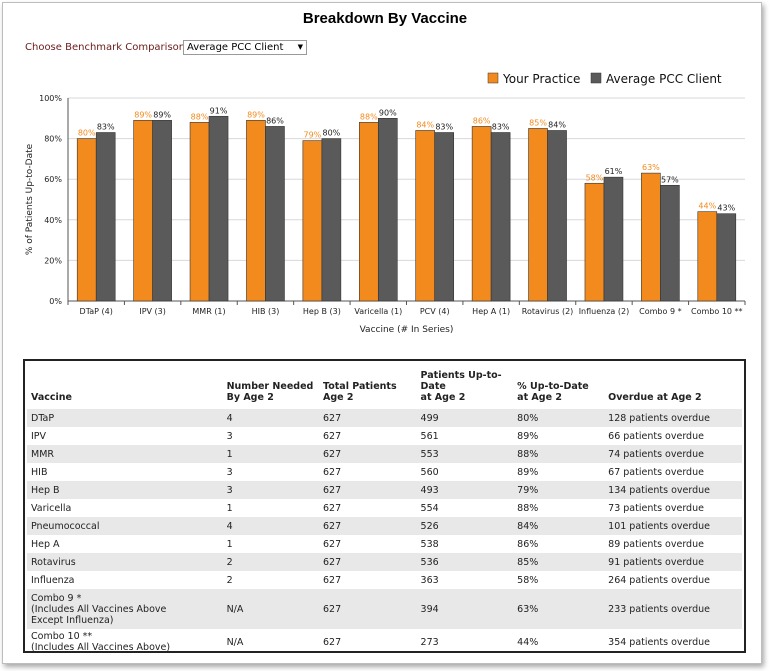 This screenshot has width=770, height=671. I want to click on table-row: MMR 1 627 553 88% 74 patients overdue, so click(384, 454).